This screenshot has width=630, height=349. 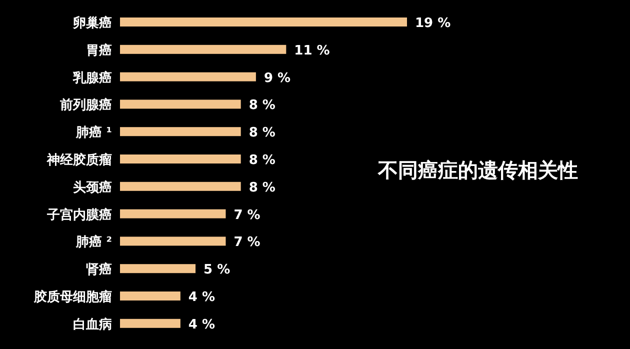 What do you see at coordinates (93, 242) in the screenshot?
I see `y-tick-label: 肺癌 ²` at bounding box center [93, 242].